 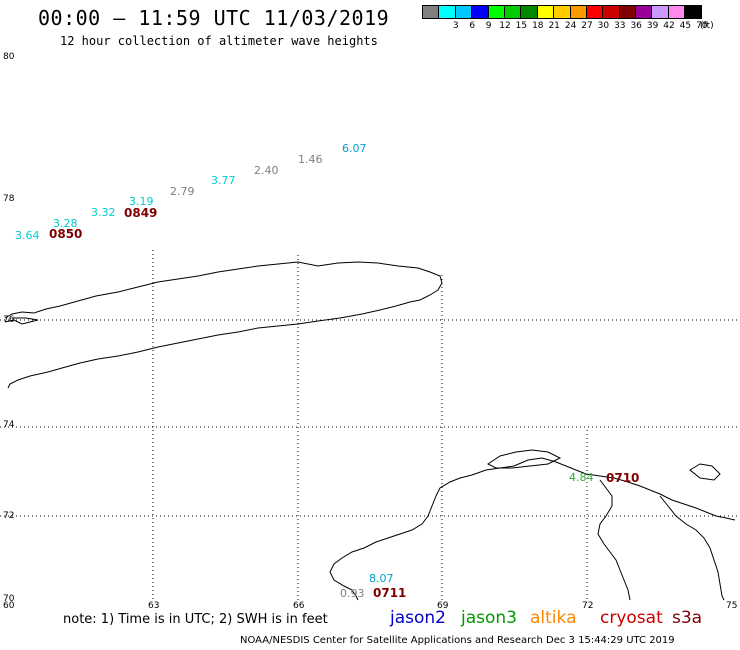 What do you see at coordinates (354, 148) in the screenshot?
I see `swh-label: 6.07` at bounding box center [354, 148].